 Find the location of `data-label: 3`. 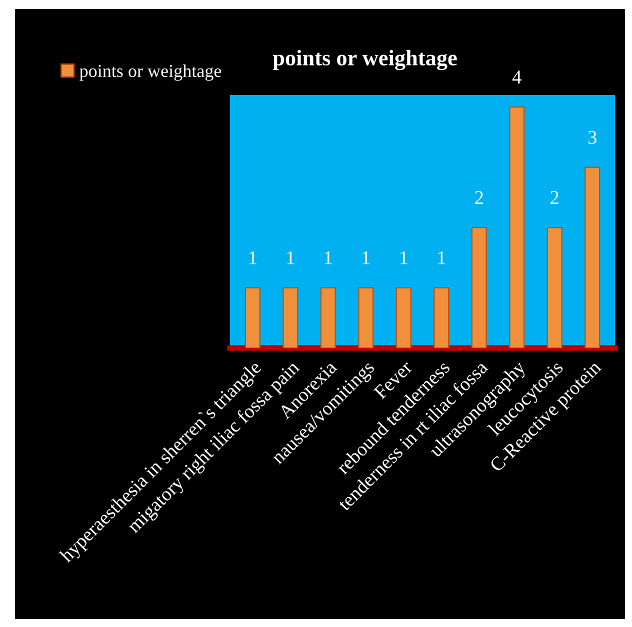

data-label: 3 is located at coordinates (592, 137).